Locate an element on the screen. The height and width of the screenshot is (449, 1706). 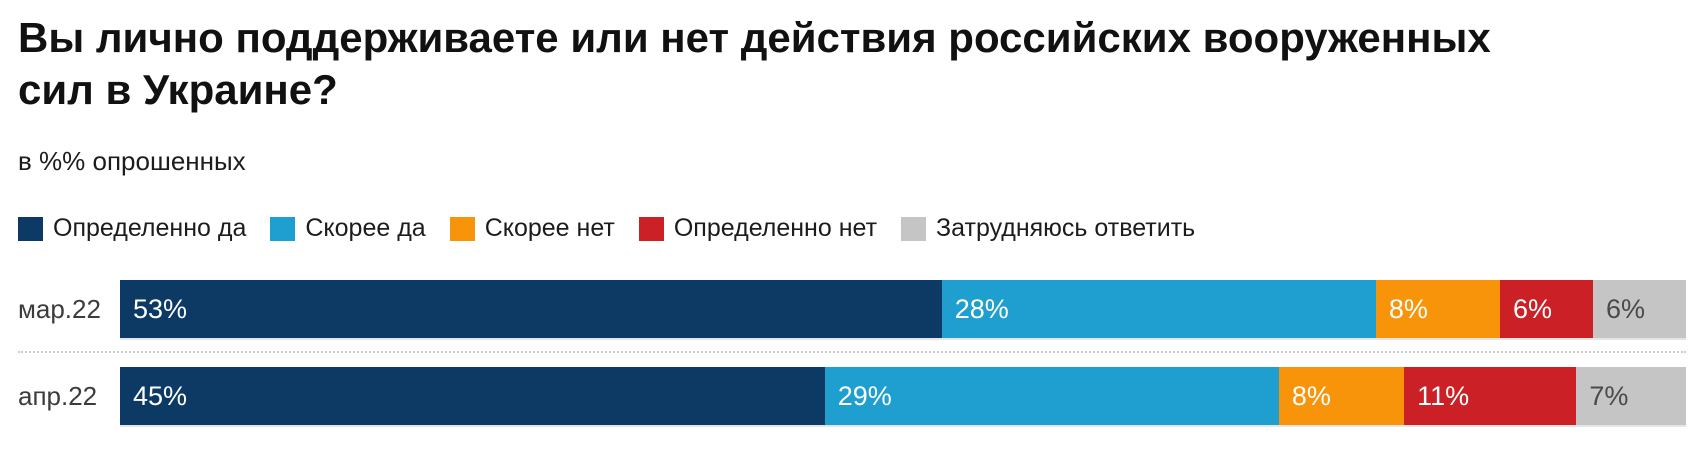
legend-item: Скорее да is located at coordinates (348, 228).